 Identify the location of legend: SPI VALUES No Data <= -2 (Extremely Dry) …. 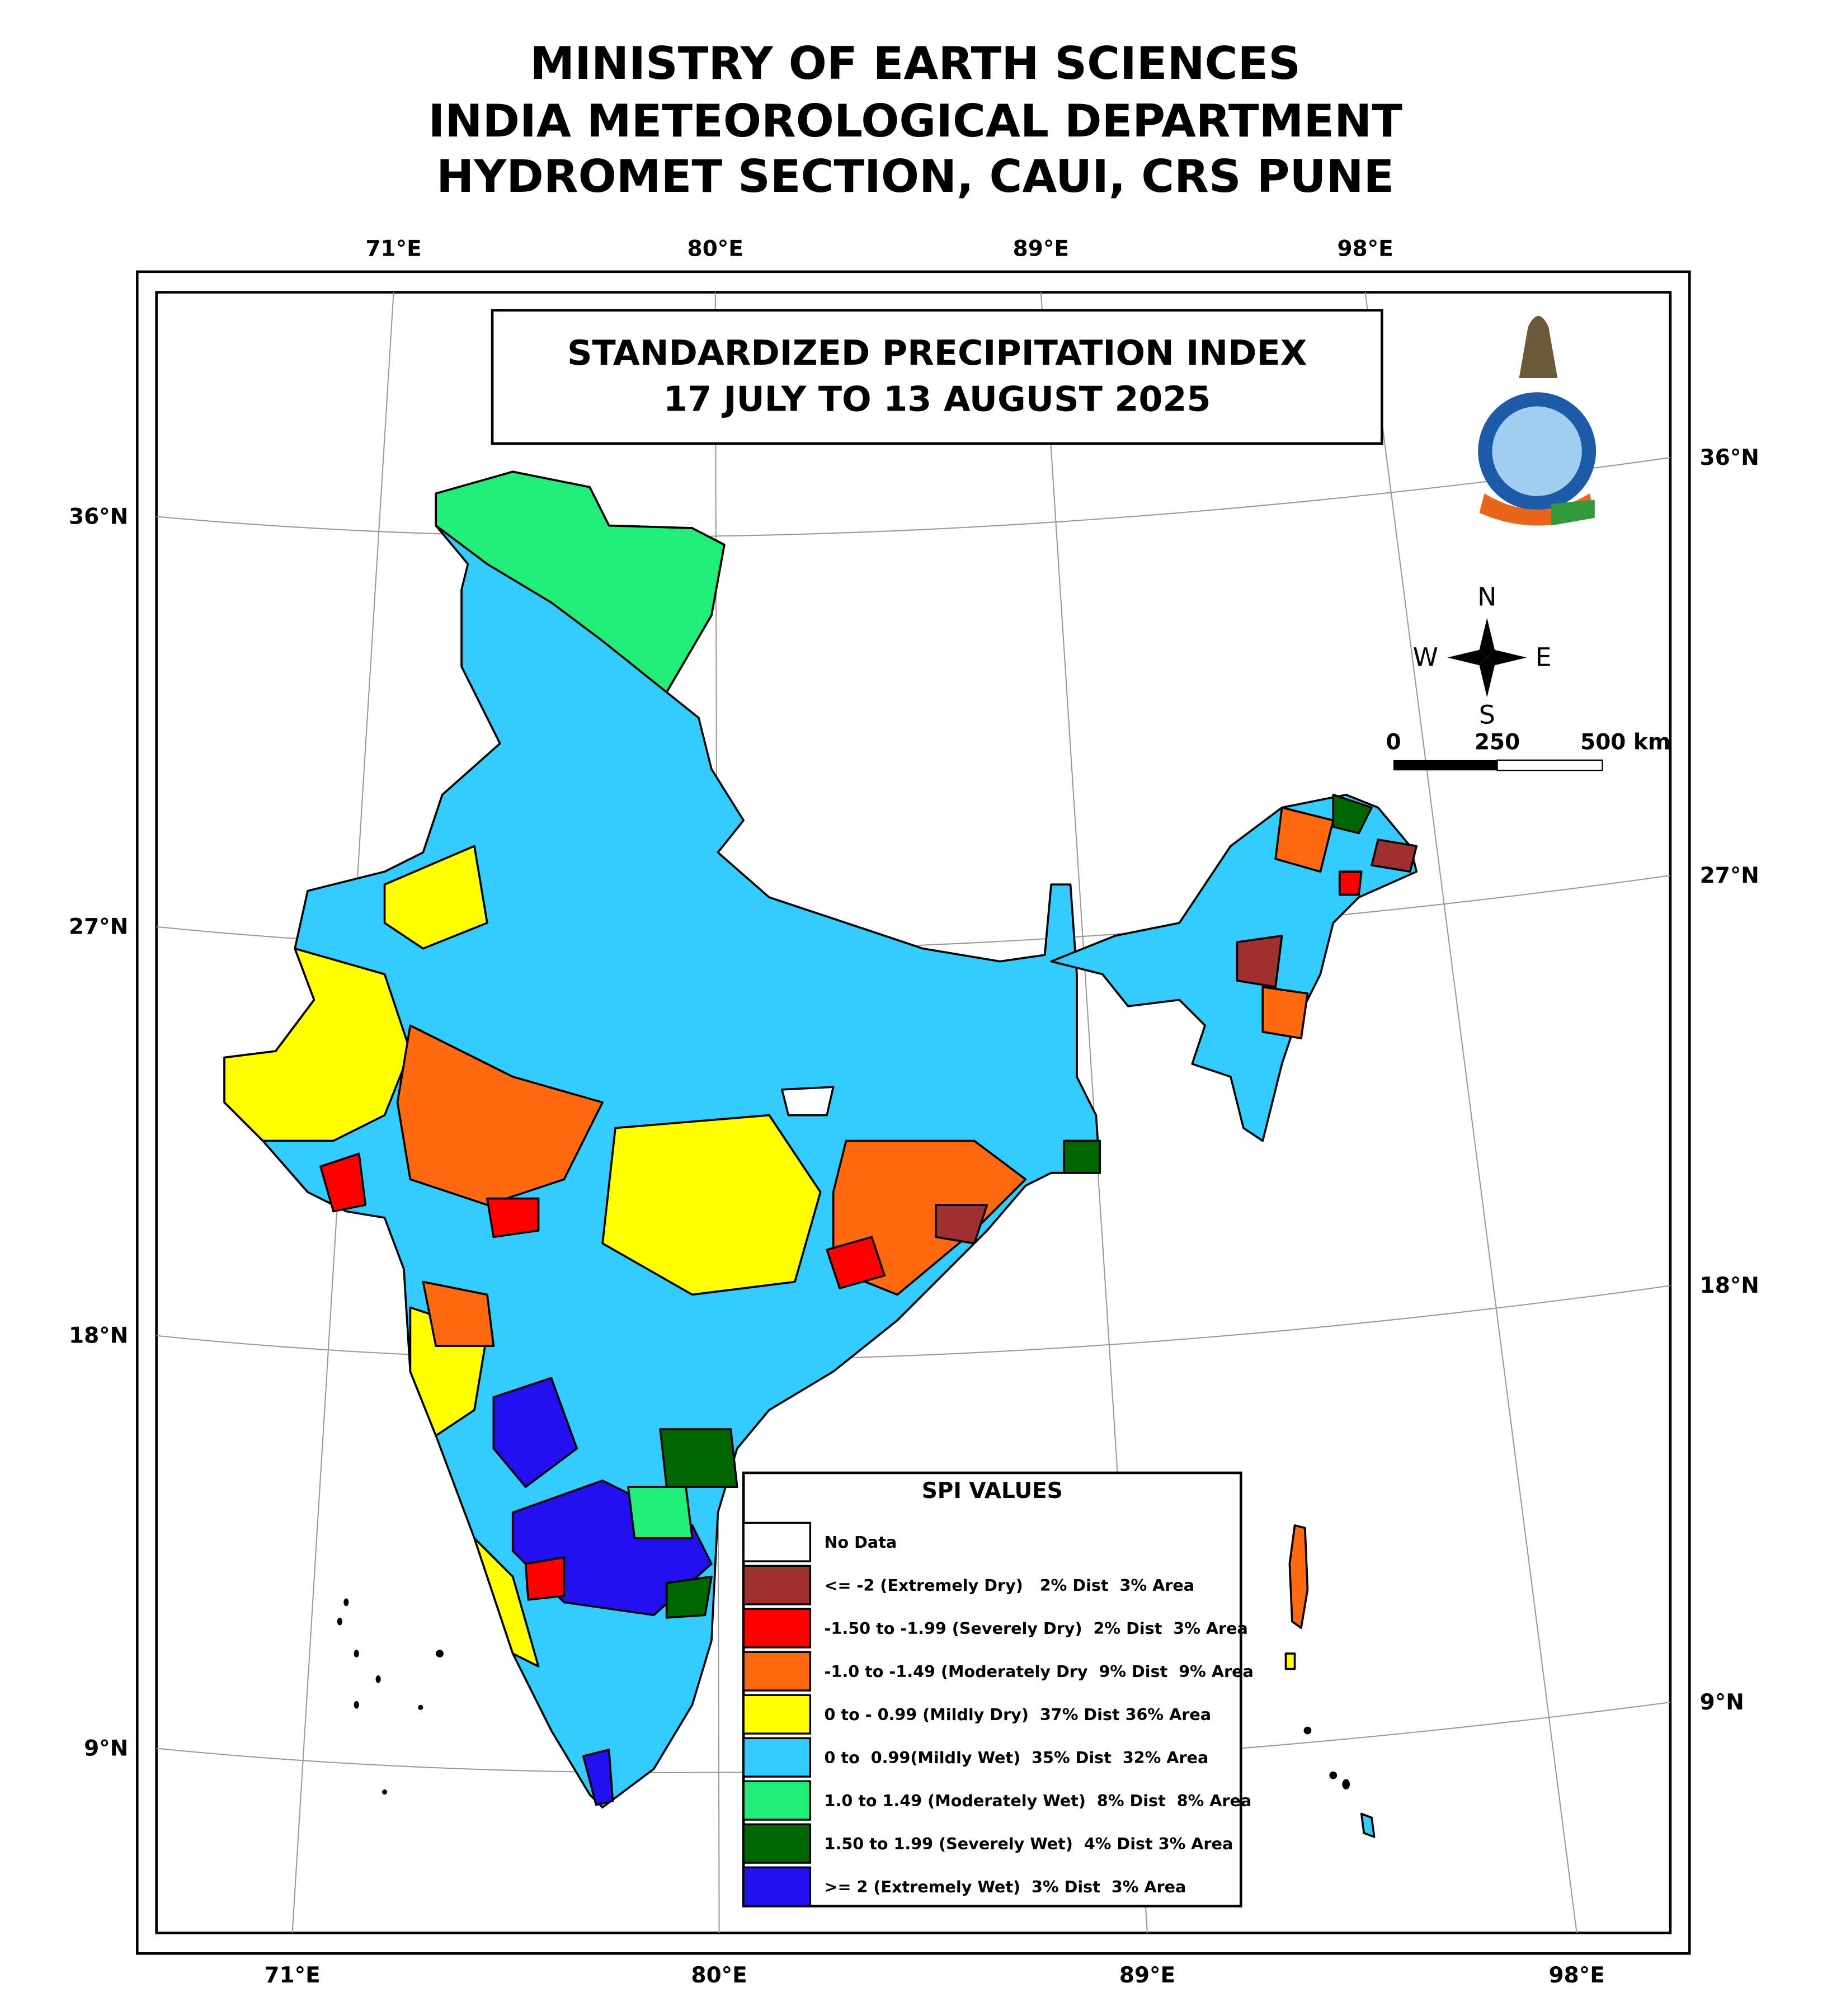
(998, 1689).